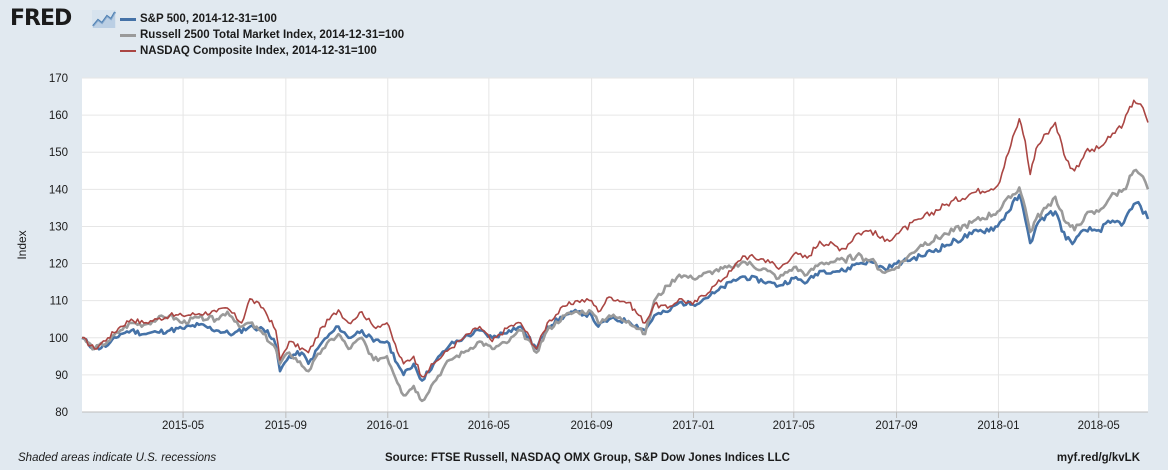 This screenshot has width=1168, height=470. Describe the element at coordinates (998, 426) in the screenshot. I see `x-tick-label: 2018-01` at that location.